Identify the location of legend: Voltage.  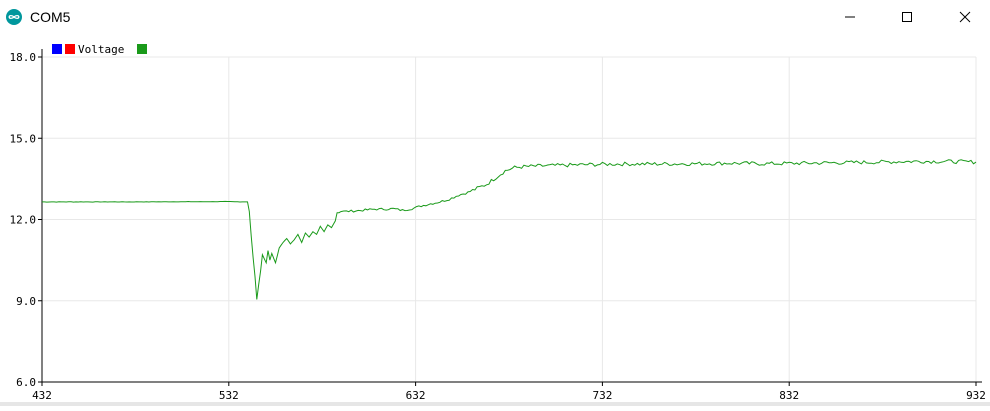
(99, 49).